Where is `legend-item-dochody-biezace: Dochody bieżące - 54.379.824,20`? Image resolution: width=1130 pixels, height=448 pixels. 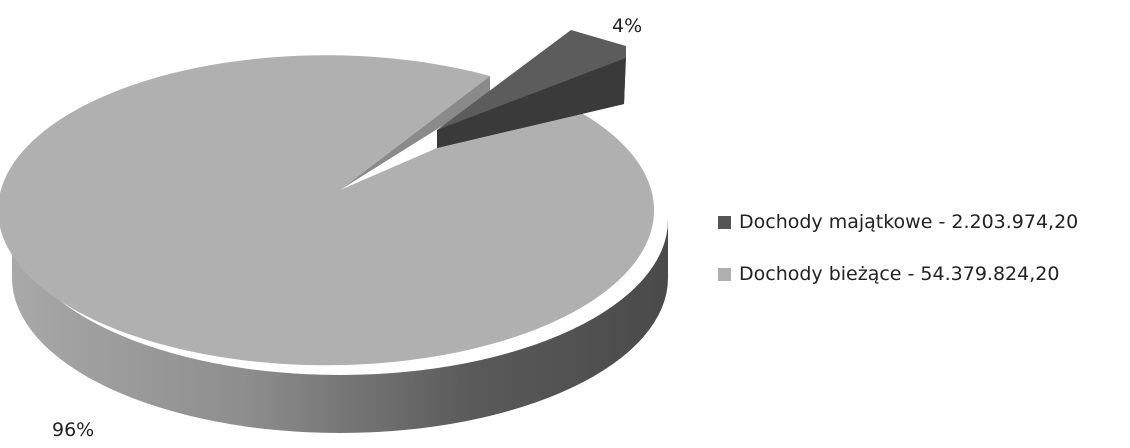 legend-item-dochody-biezace: Dochody bieżące - 54.379.824,20 is located at coordinates (898, 274).